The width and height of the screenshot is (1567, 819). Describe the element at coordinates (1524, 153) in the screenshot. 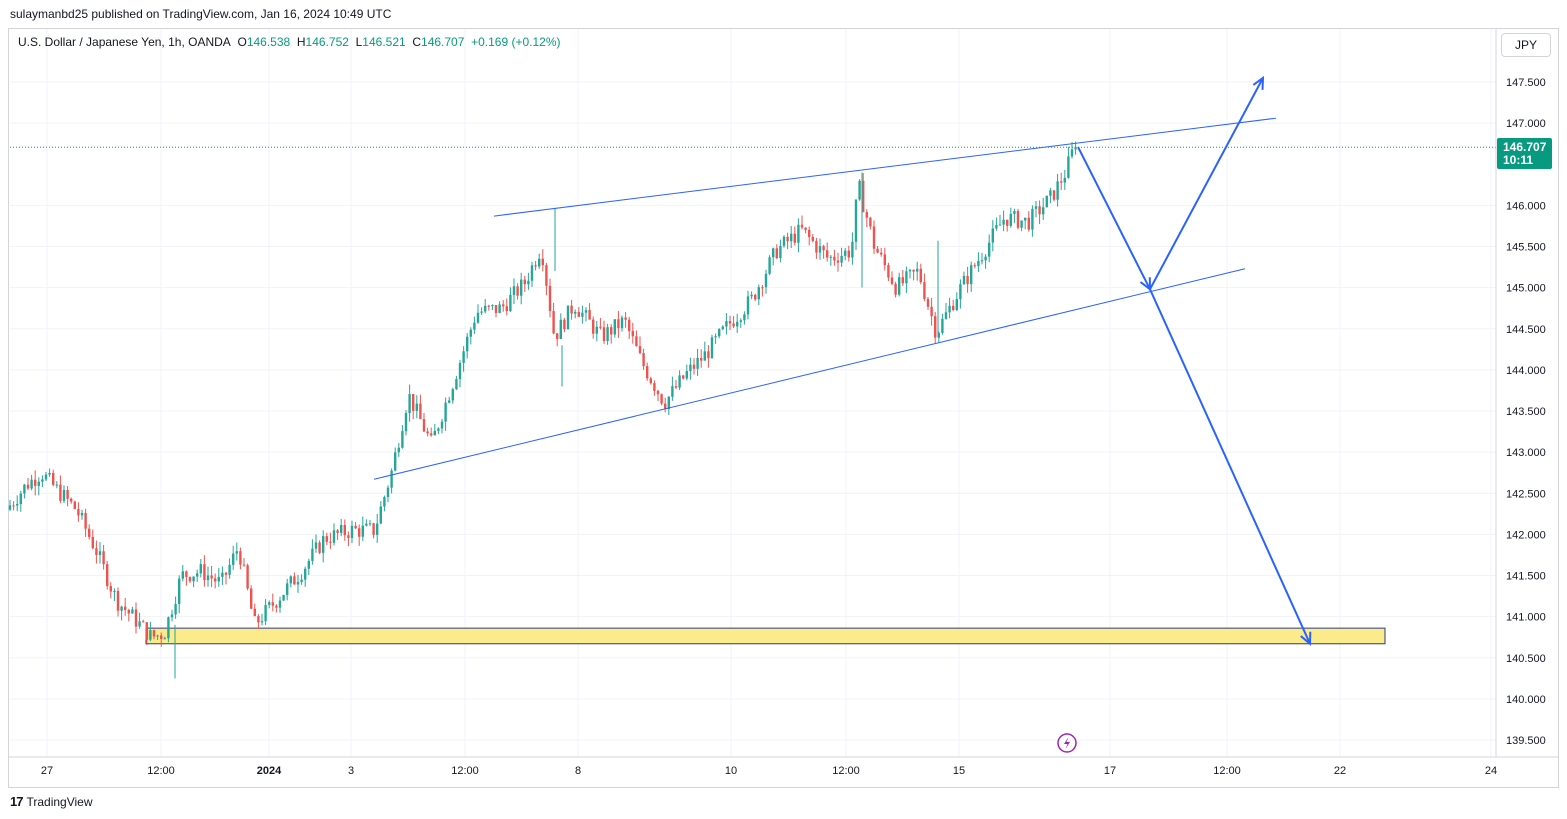

I see `price-tag: 146.707 10:11` at that location.